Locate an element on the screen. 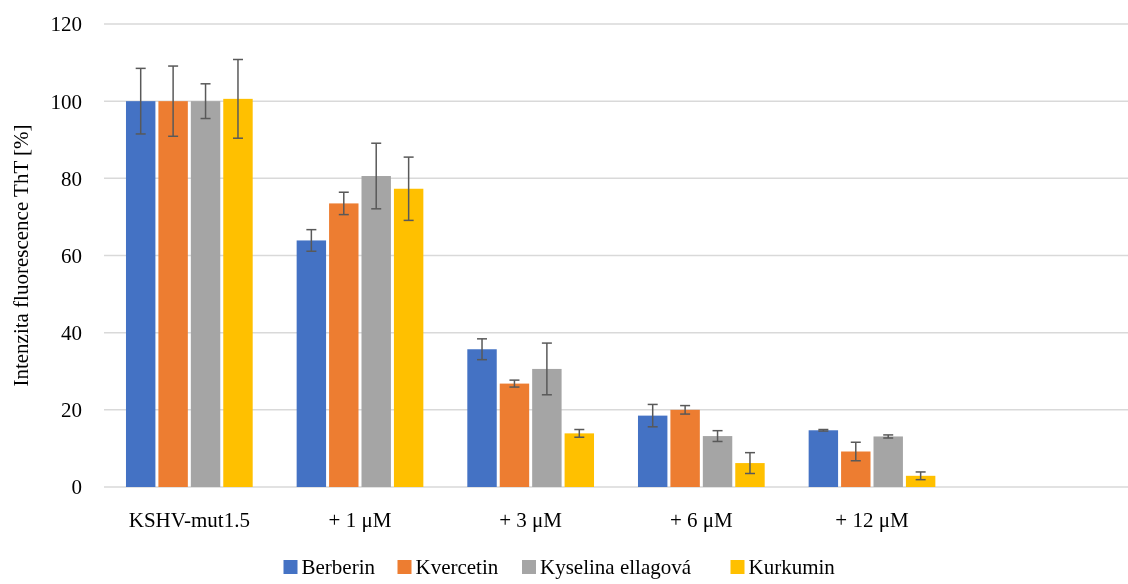 The width and height of the screenshot is (1128, 584). x-tick-label: + 6 μM is located at coordinates (701, 520).